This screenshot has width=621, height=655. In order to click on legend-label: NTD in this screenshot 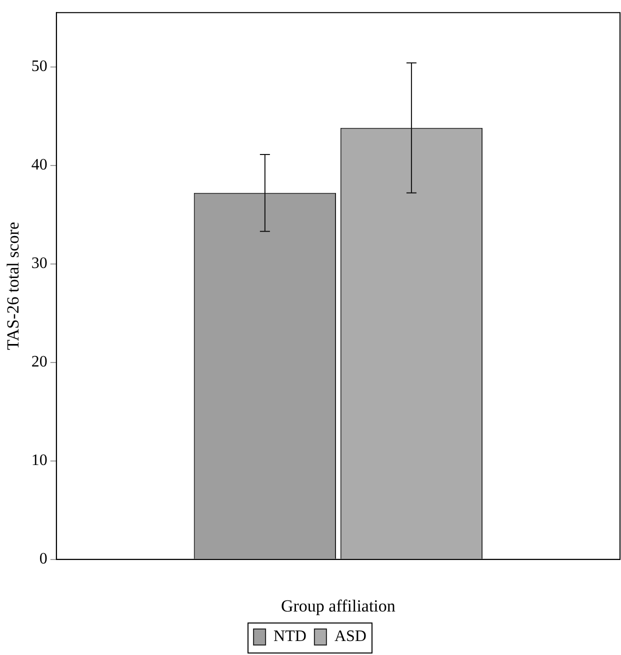, I will do `click(290, 637)`.